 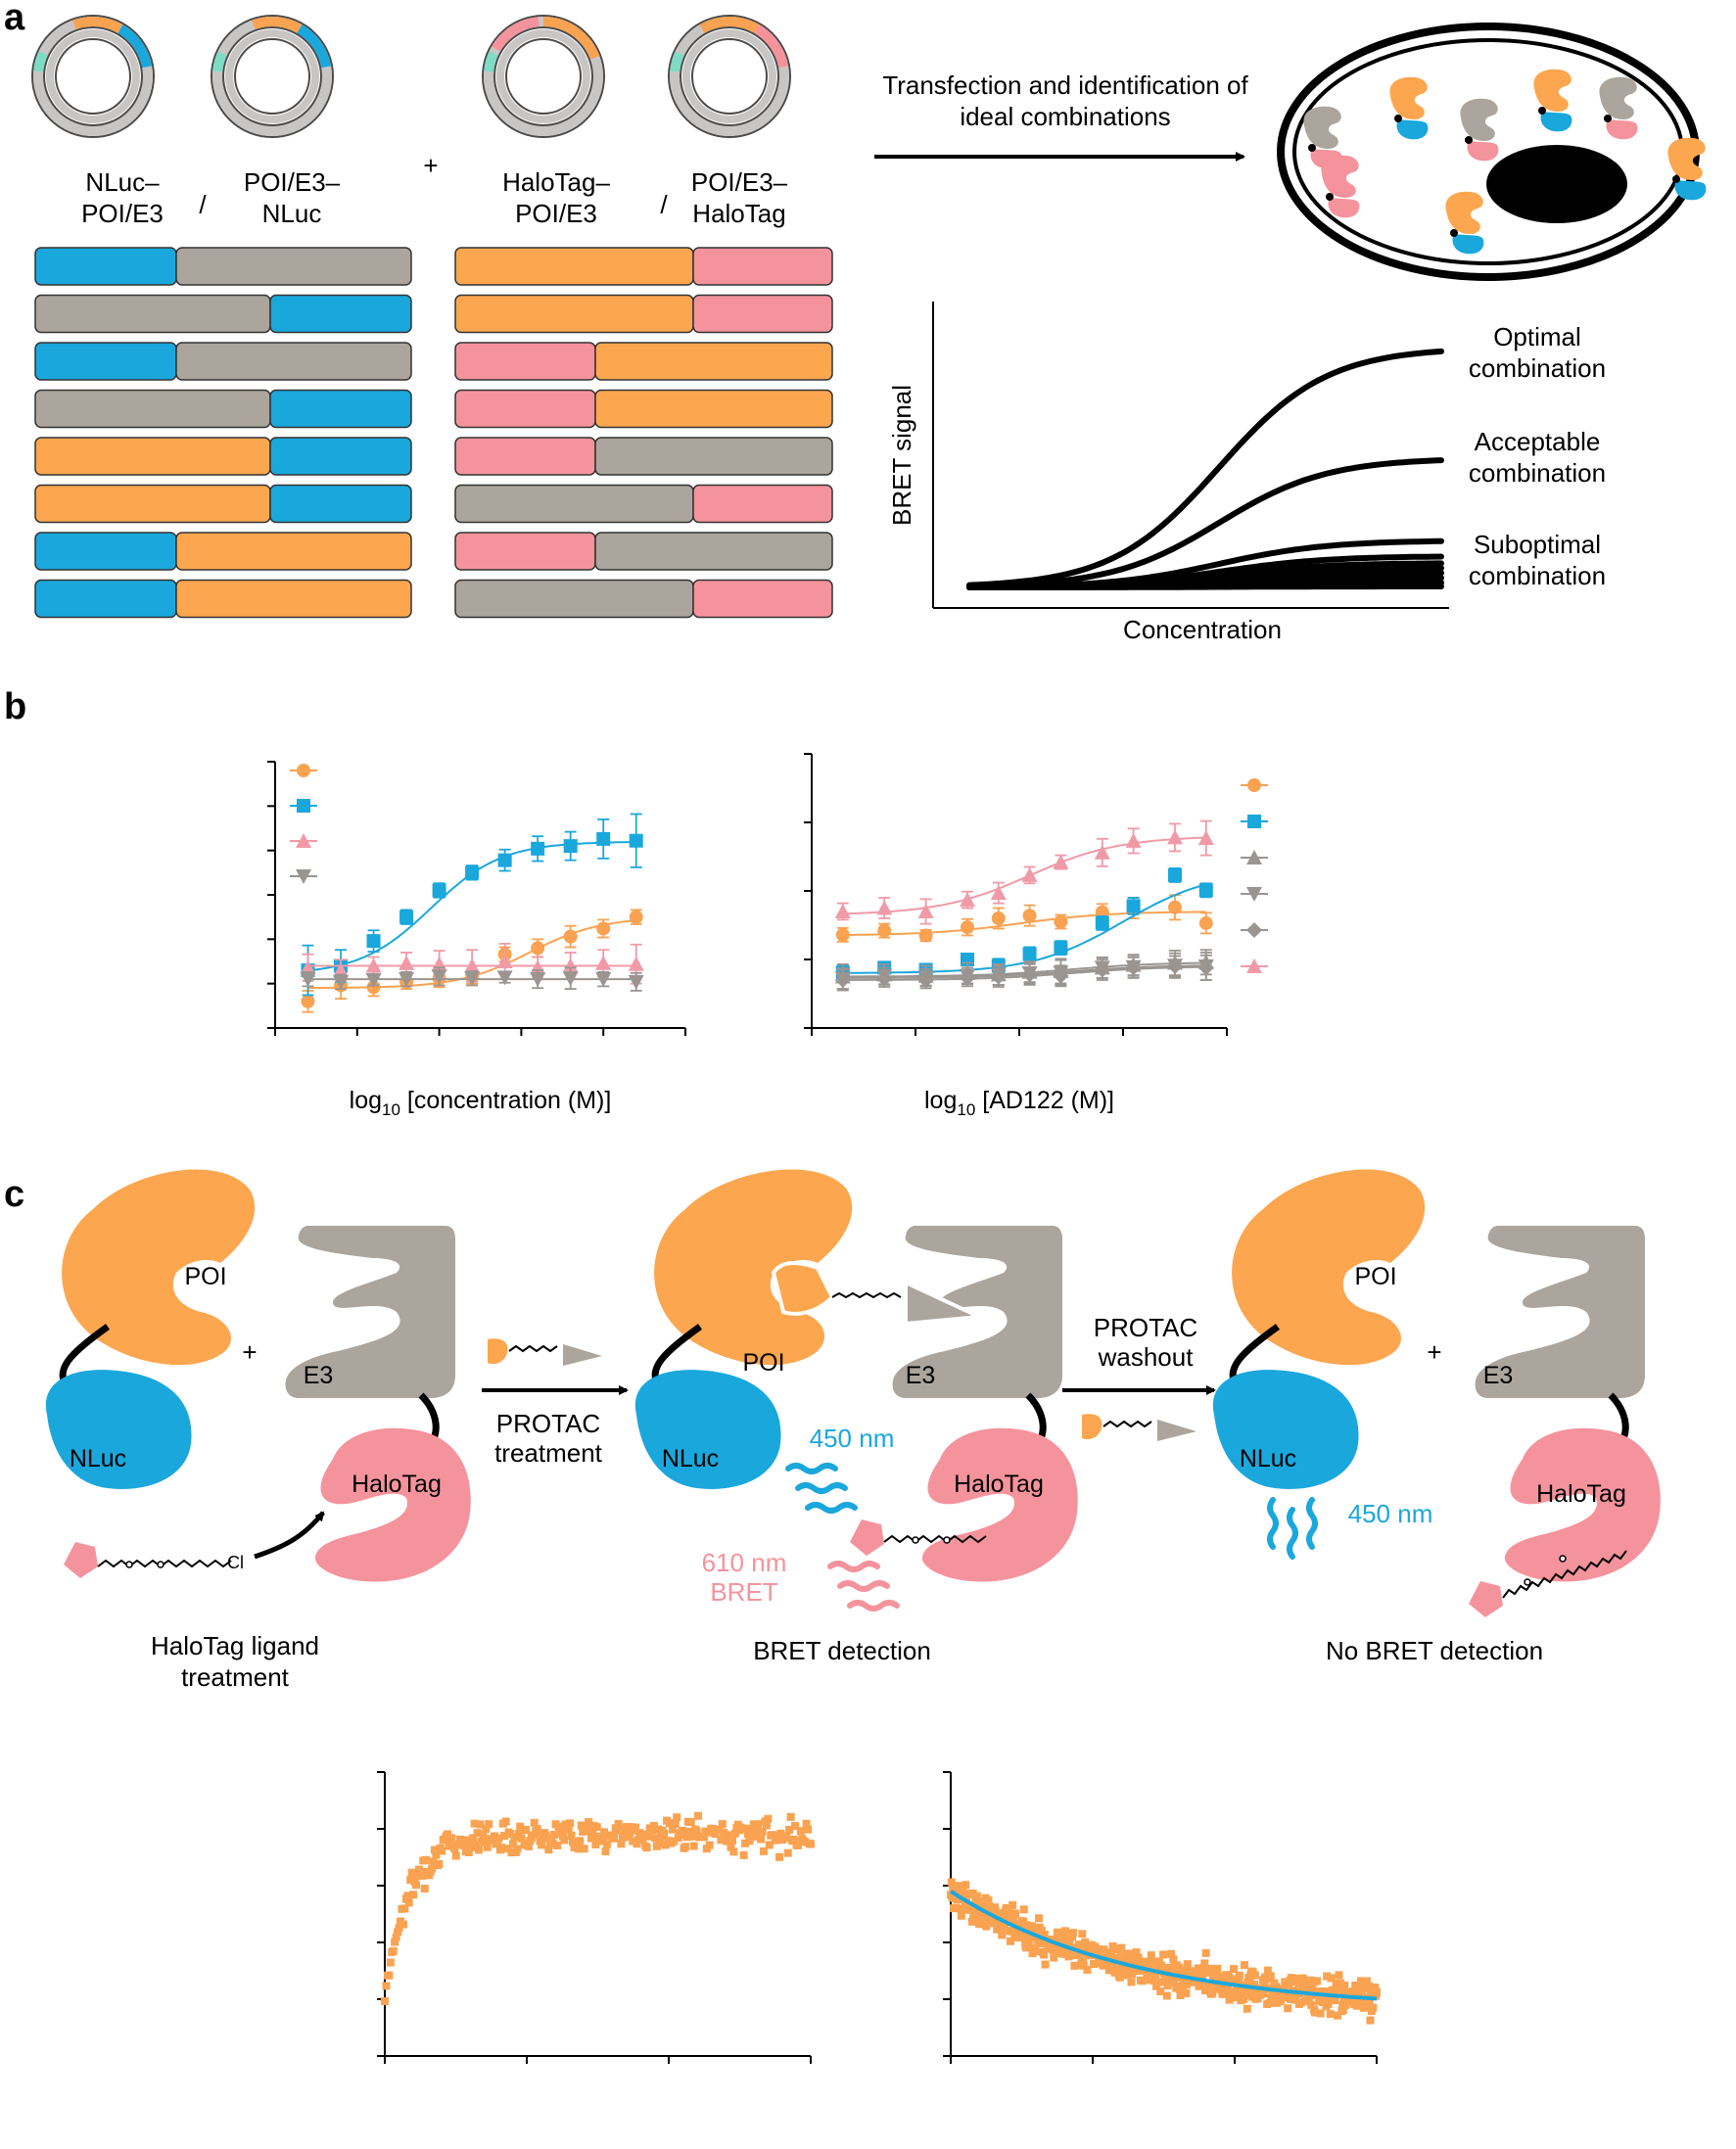 What do you see at coordinates (293, 551) in the screenshot?
I see `construct-7-left-poi-box` at bounding box center [293, 551].